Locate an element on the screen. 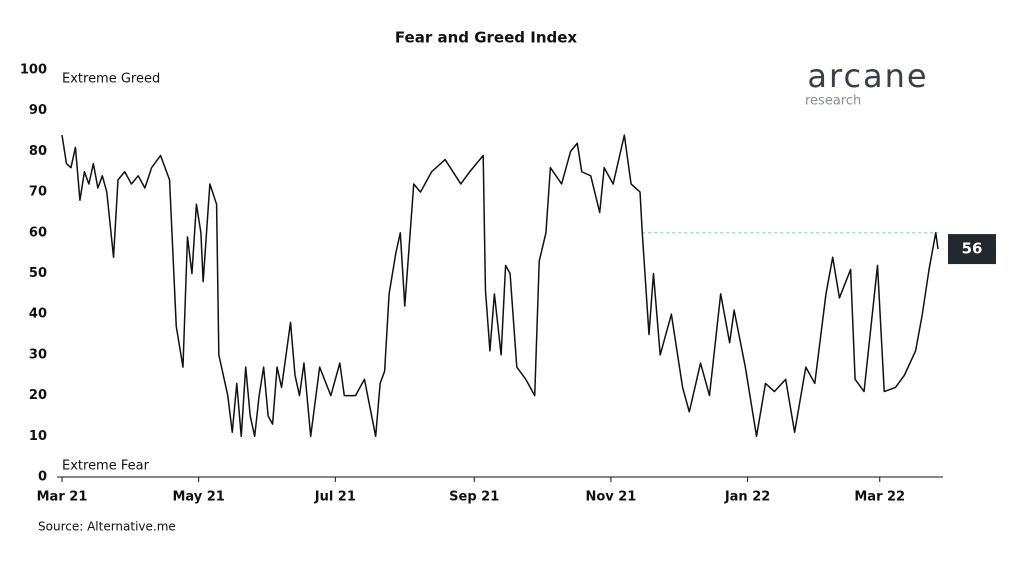  logo: arcane is located at coordinates (867, 76).